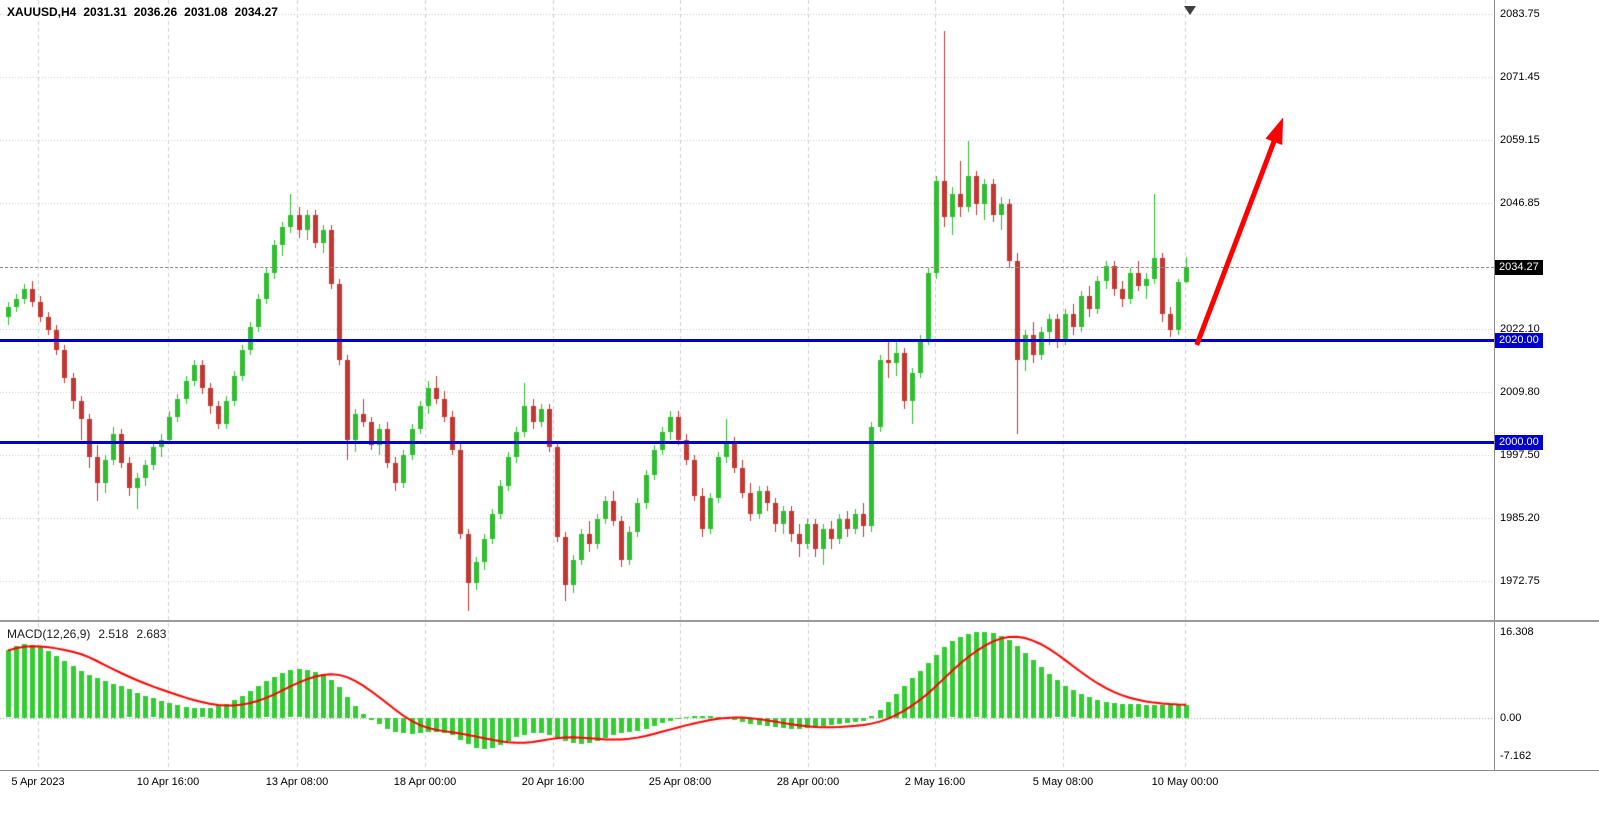 The image size is (1599, 813). I want to click on price-tick-label: 1997.50, so click(1520, 454).